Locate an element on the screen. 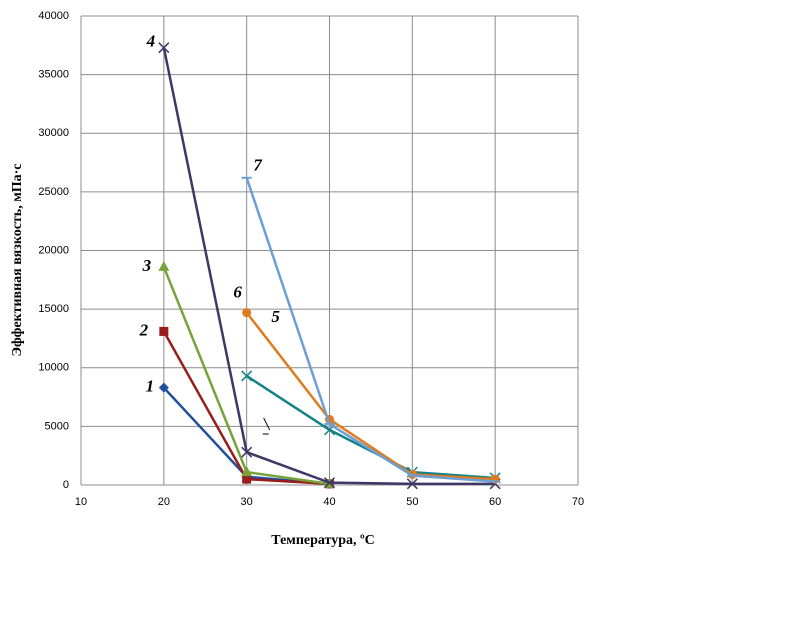 This screenshot has width=801, height=626. y-tick-label: 35000 is located at coordinates (53, 75).